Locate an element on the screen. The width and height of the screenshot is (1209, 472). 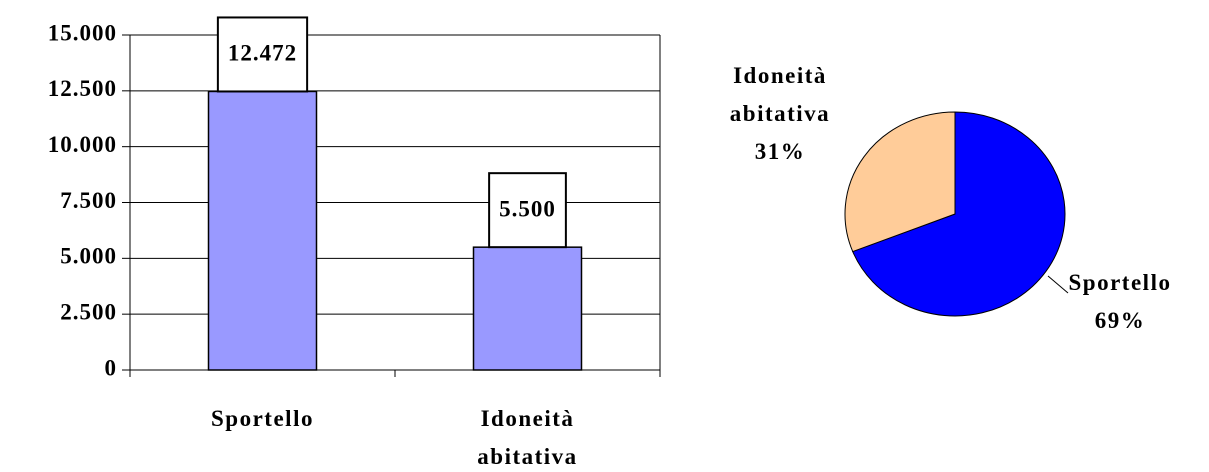
value-label: 12.472 is located at coordinates (262, 53).